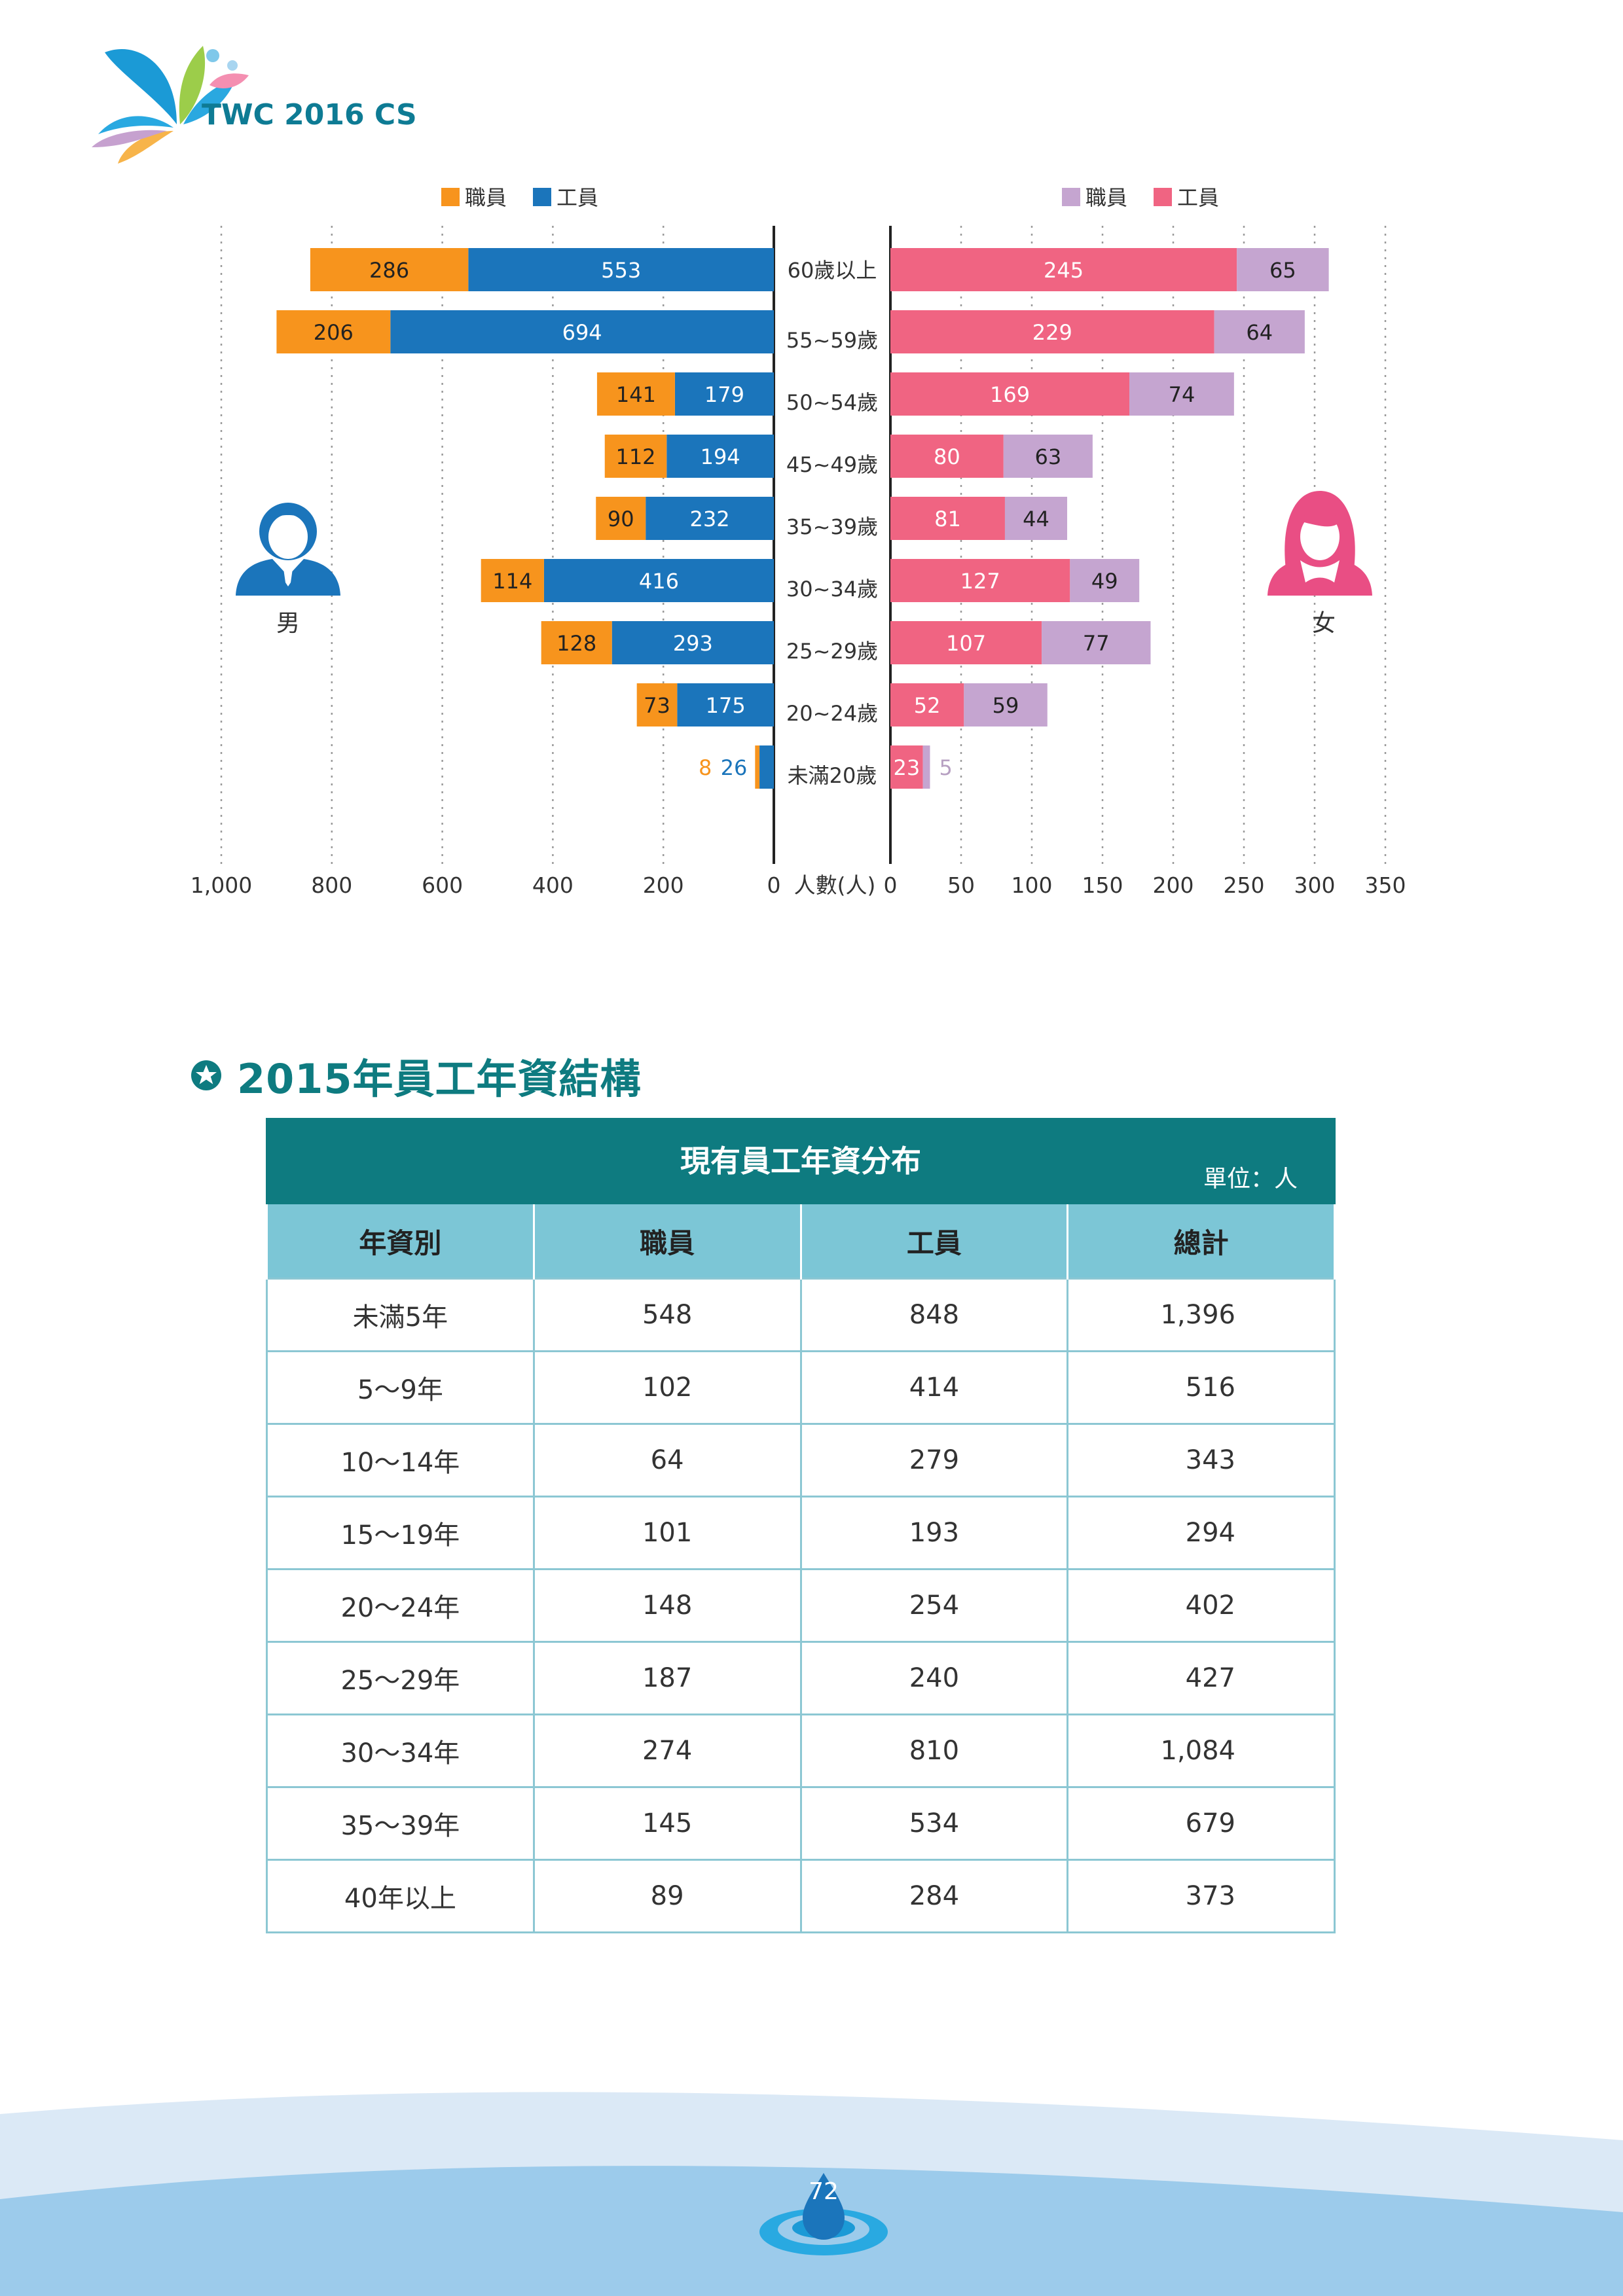 The height and width of the screenshot is (2296, 1623). Describe the element at coordinates (450, 197) in the screenshot. I see `legend-left-swatch` at that location.